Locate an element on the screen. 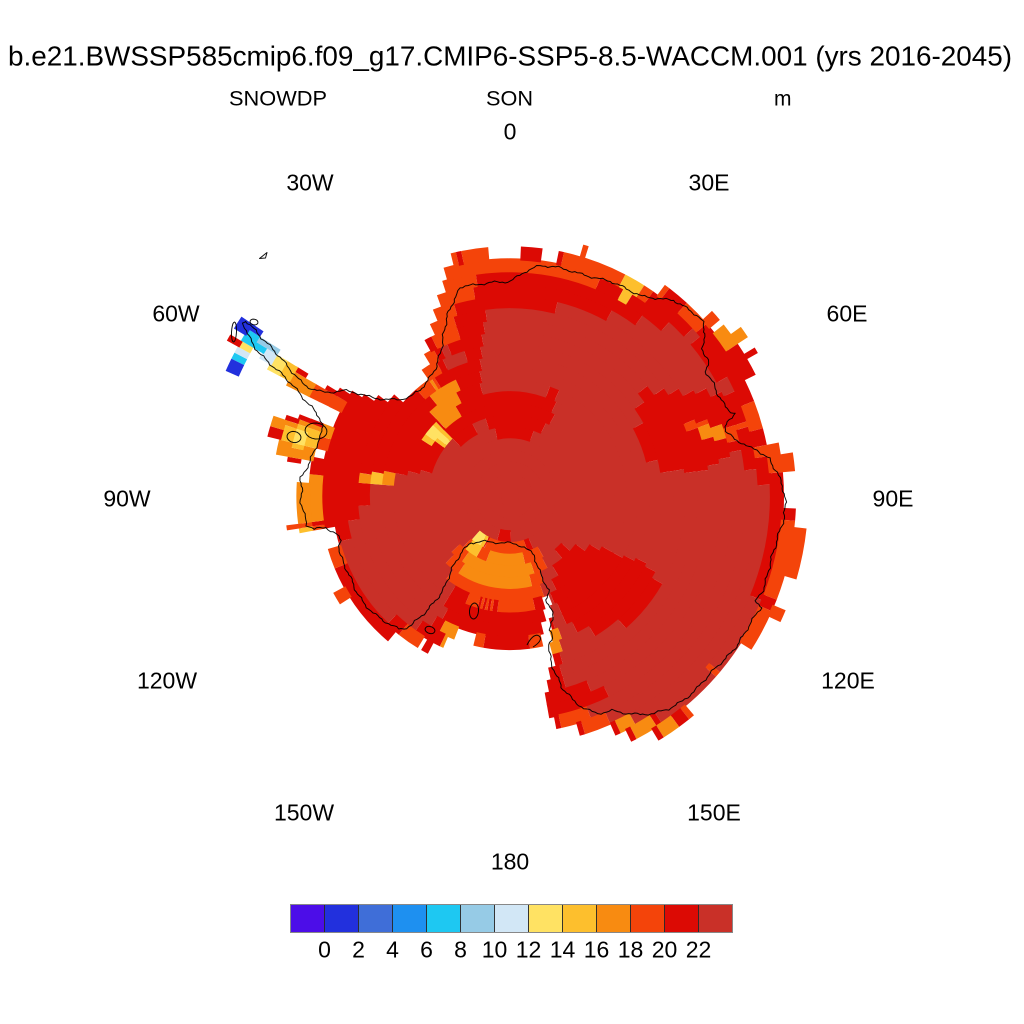  svg-text: 30W is located at coordinates (310, 183).